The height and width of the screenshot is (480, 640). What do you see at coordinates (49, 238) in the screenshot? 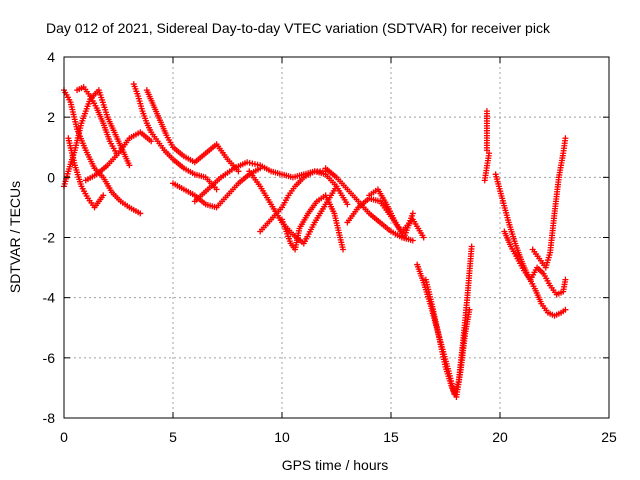
I see `y-tick-label: -2` at bounding box center [49, 238].